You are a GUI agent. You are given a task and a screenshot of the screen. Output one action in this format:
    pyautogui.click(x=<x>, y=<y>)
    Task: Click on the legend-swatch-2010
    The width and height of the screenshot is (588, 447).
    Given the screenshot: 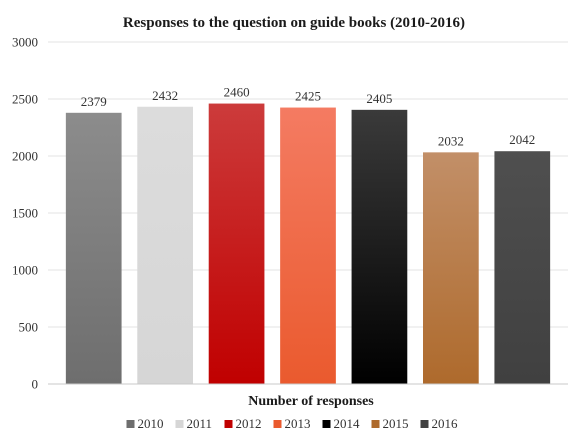 What is the action you would take?
    pyautogui.click(x=130, y=424)
    